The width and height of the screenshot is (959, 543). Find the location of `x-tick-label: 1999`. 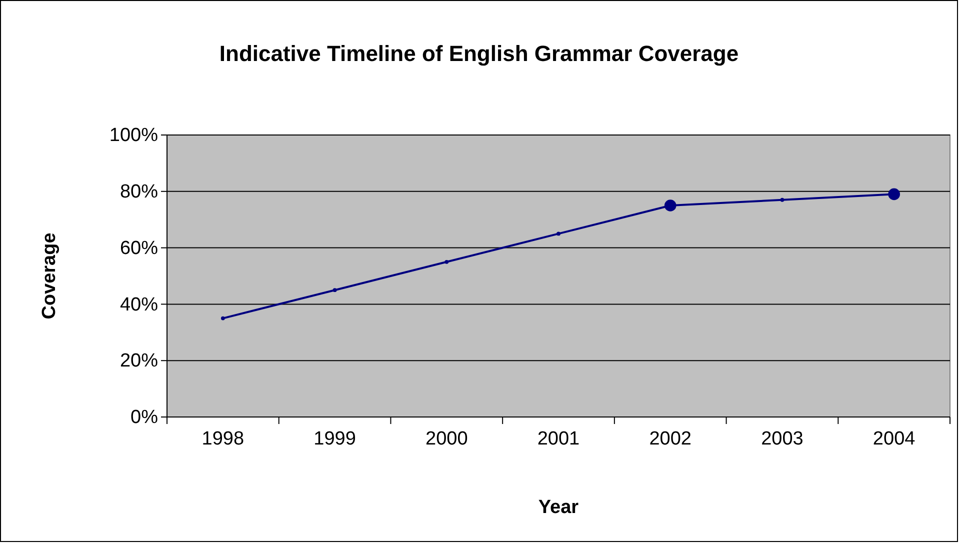

x-tick-label: 1999 is located at coordinates (335, 439).